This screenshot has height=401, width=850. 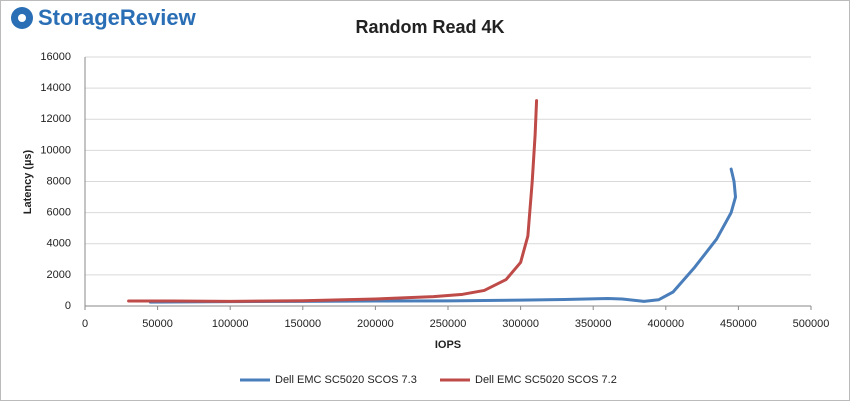 I want to click on y-tick-label: 14000, so click(x=55, y=88).